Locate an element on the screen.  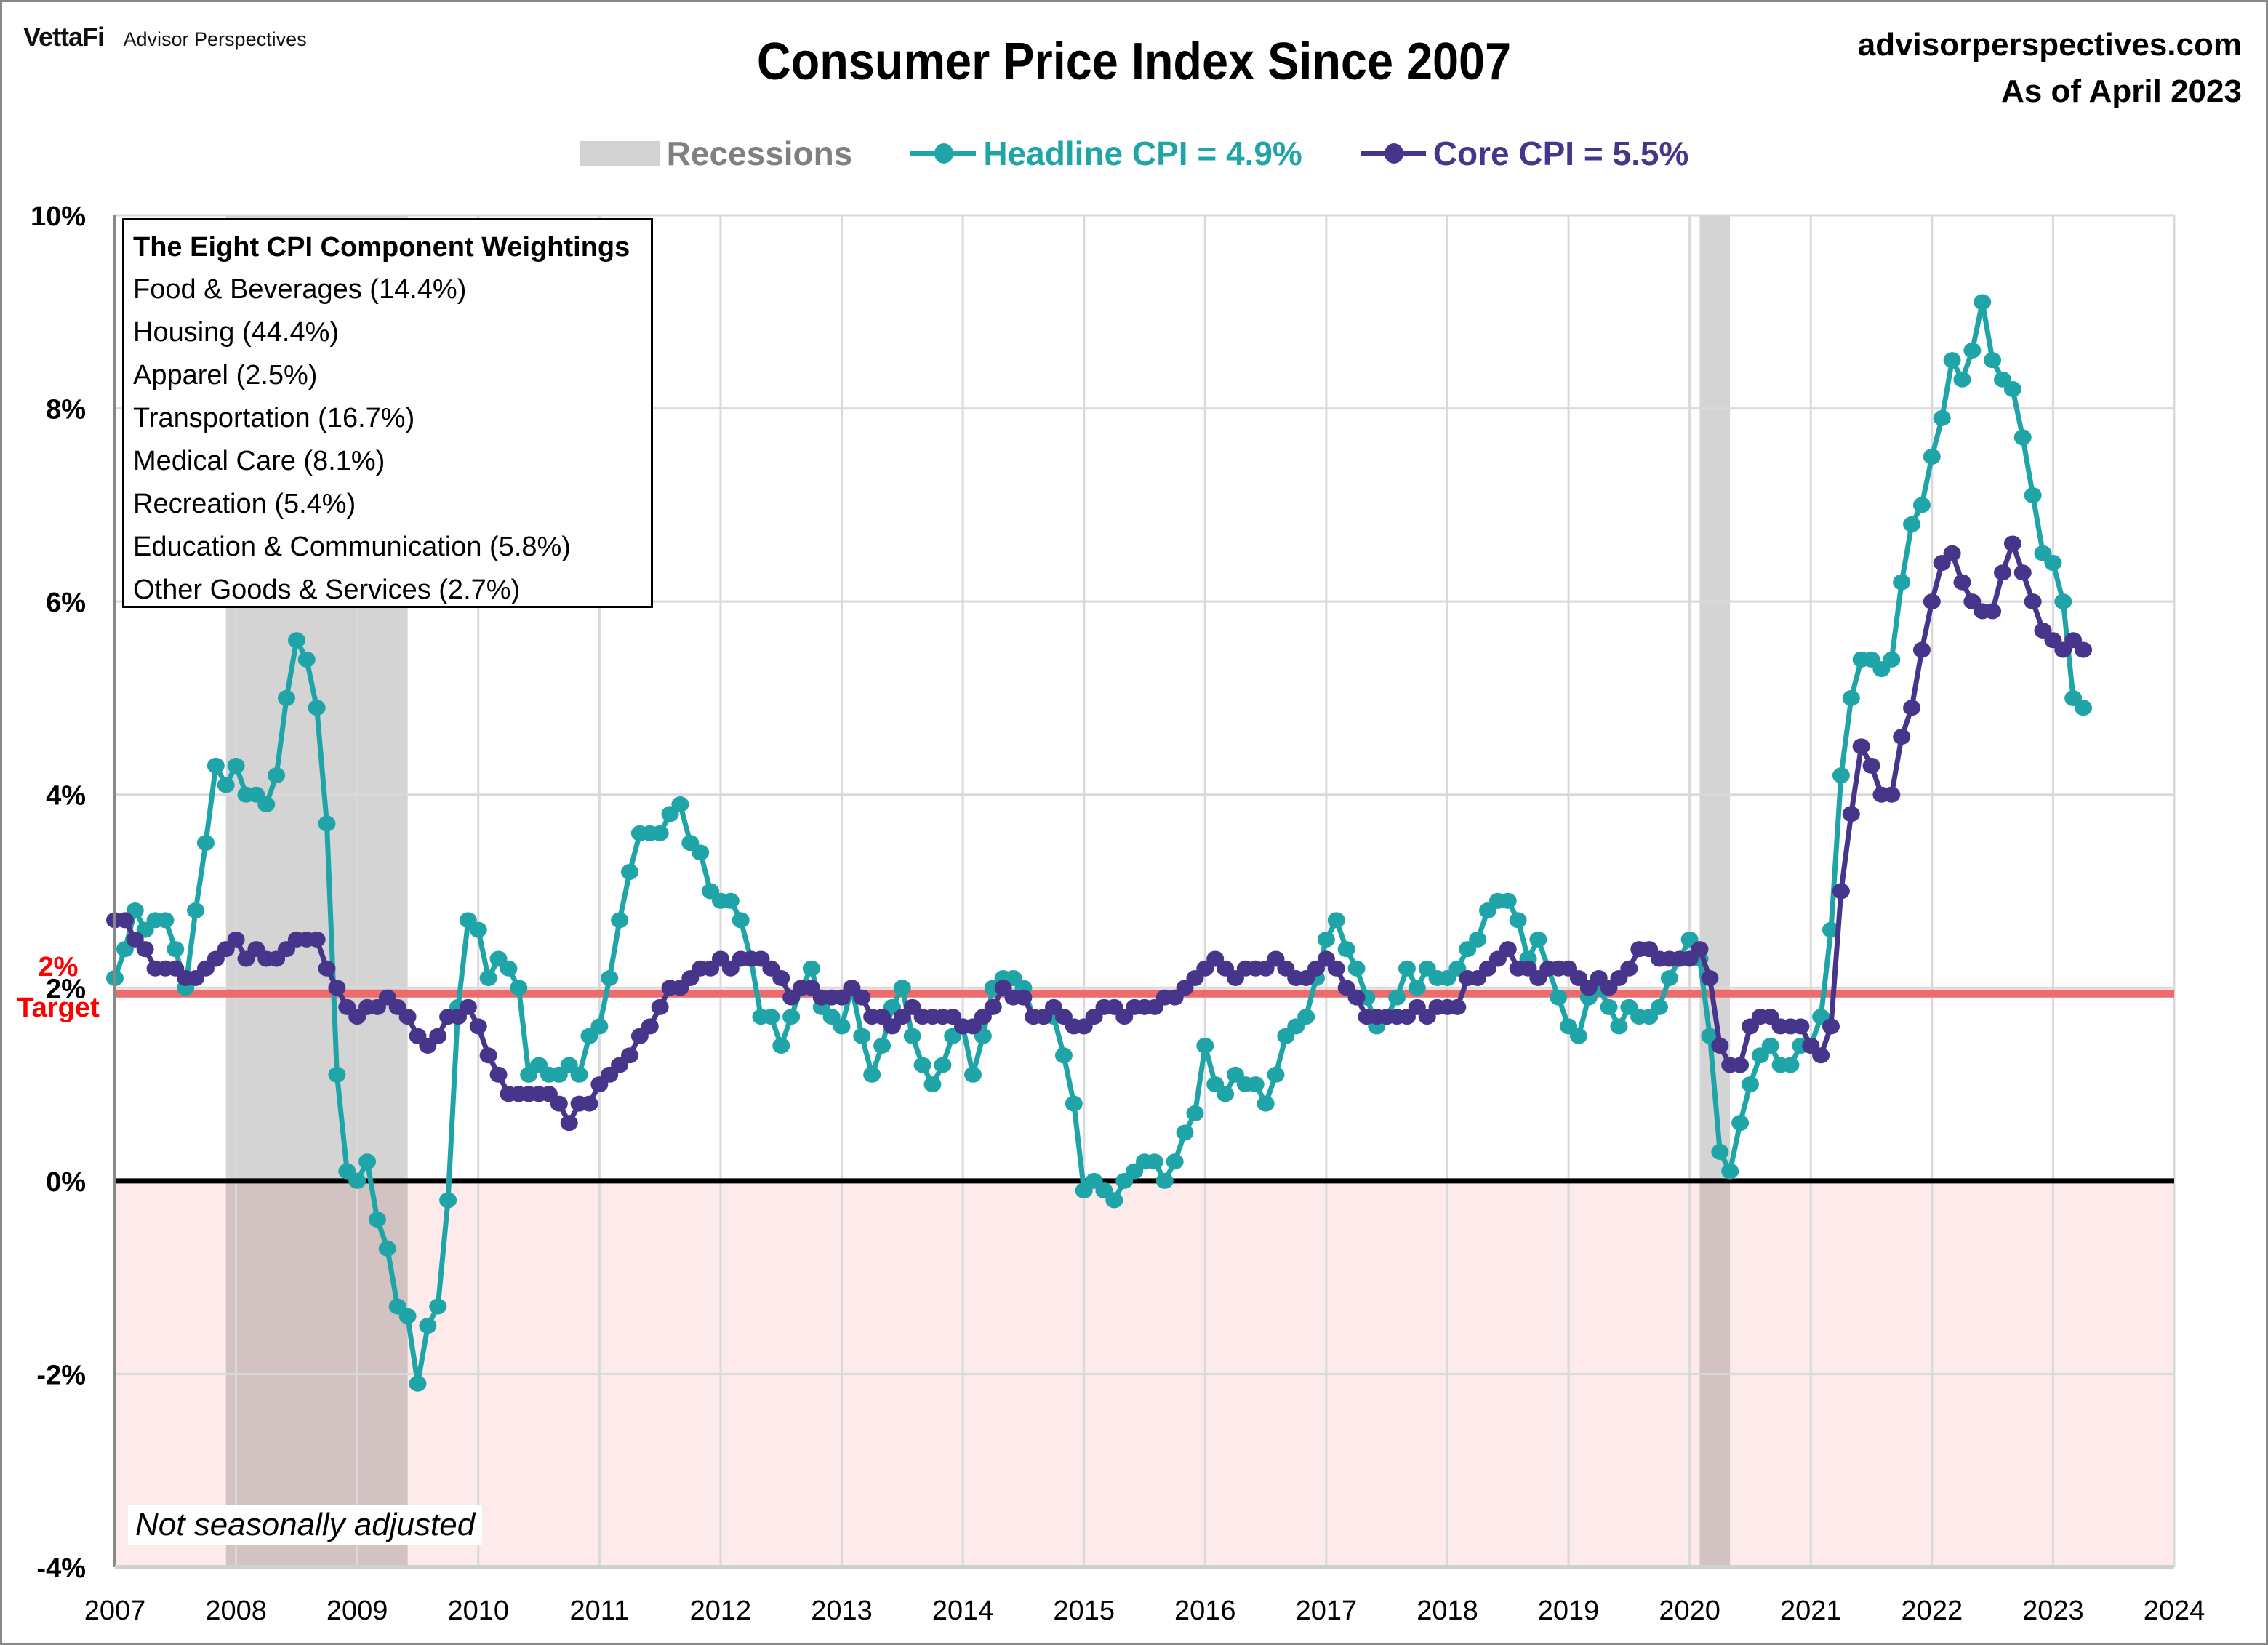
x-tick-label: 2019 is located at coordinates (1569, 1611).